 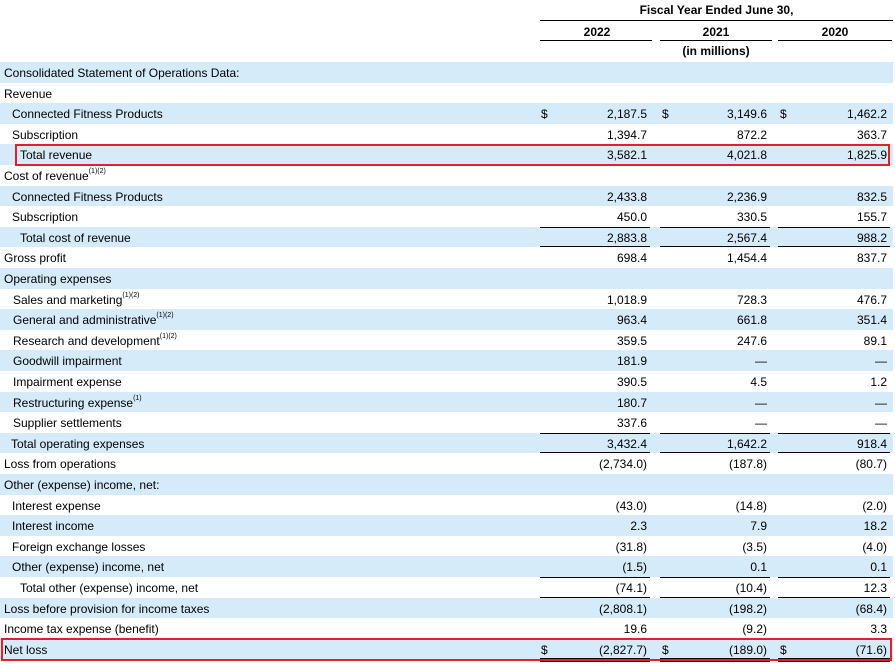 What do you see at coordinates (446, 257) in the screenshot?
I see `row: Gross profit 698.4 1,454.4 837.7` at bounding box center [446, 257].